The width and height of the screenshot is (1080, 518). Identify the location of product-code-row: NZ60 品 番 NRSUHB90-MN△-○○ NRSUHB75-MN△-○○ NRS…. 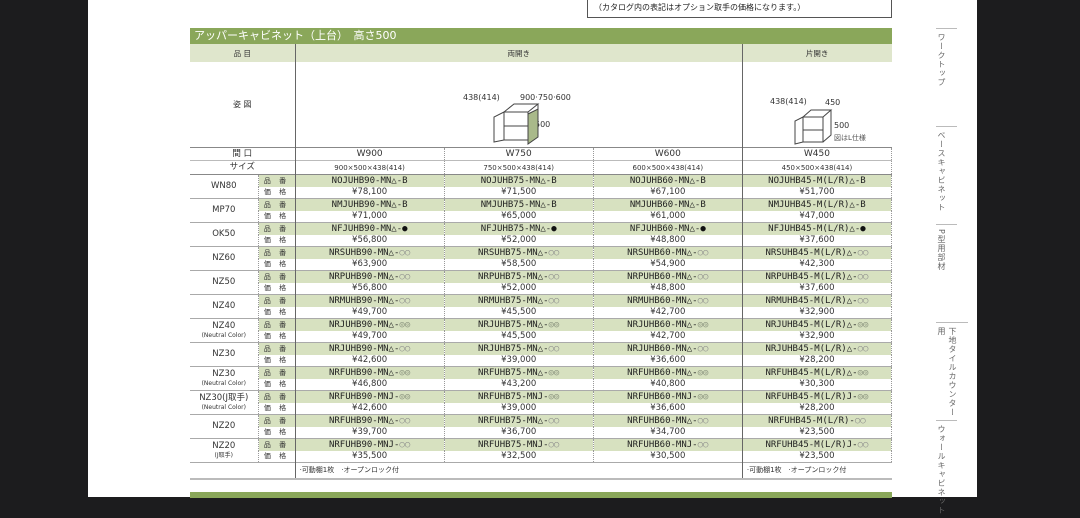
(541, 258).